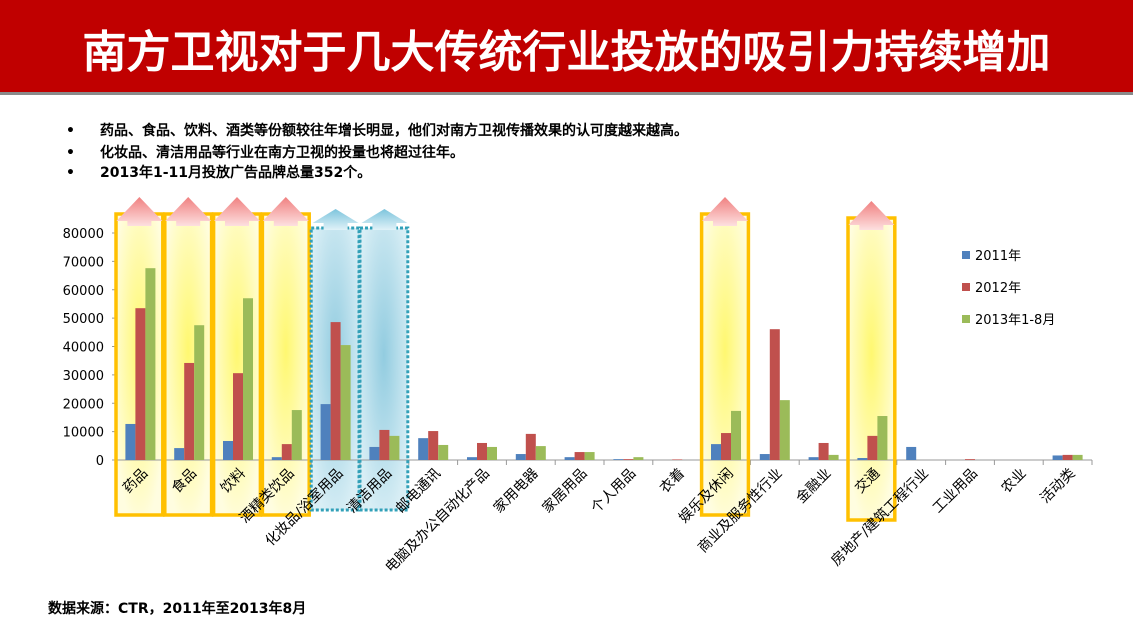 The height and width of the screenshot is (638, 1133). Describe the element at coordinates (248, 379) in the screenshot. I see `bar-2013年1-8月-饮料` at that location.